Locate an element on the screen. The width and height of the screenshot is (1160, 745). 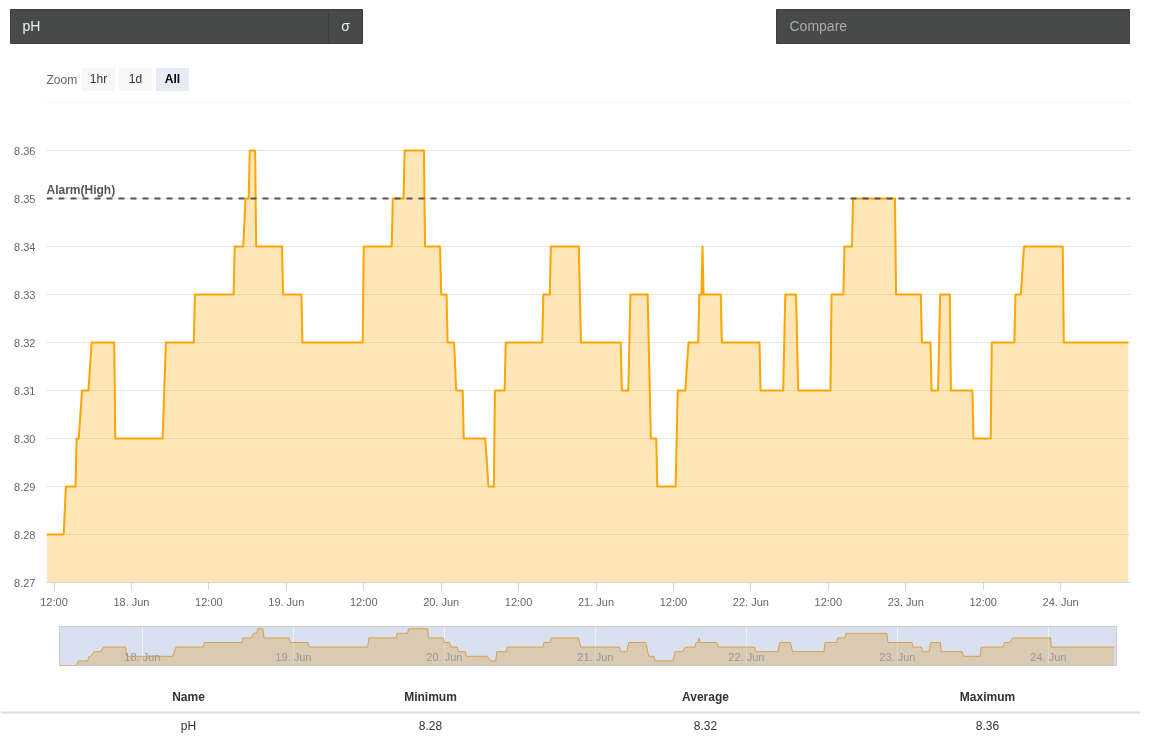
y-tick-label: 8.30 is located at coordinates (25, 438).